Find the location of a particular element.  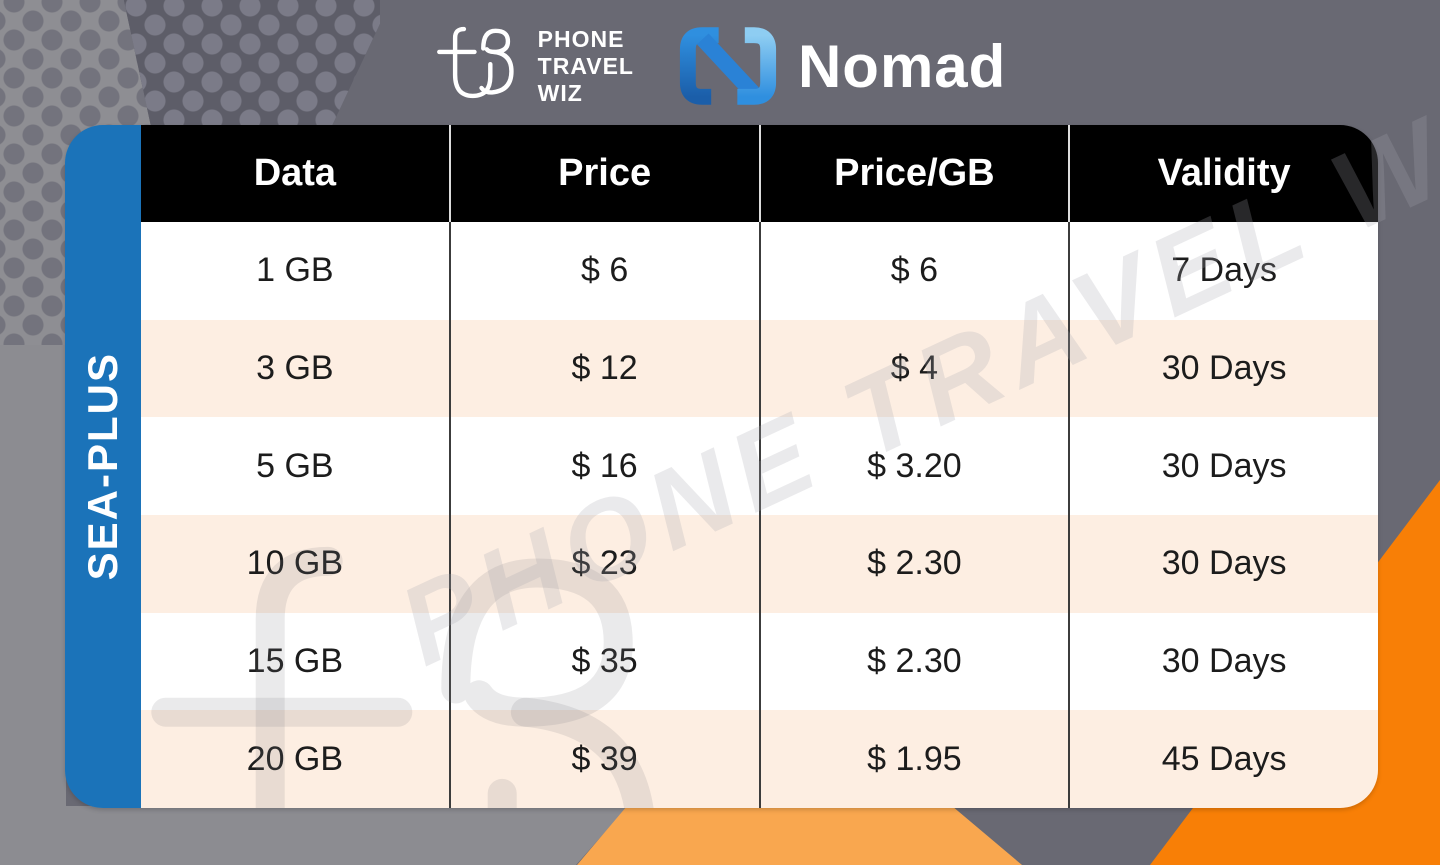

phone-travel-wiz-wordmark: PHONE TRAVEL WIZ is located at coordinates (586, 66).